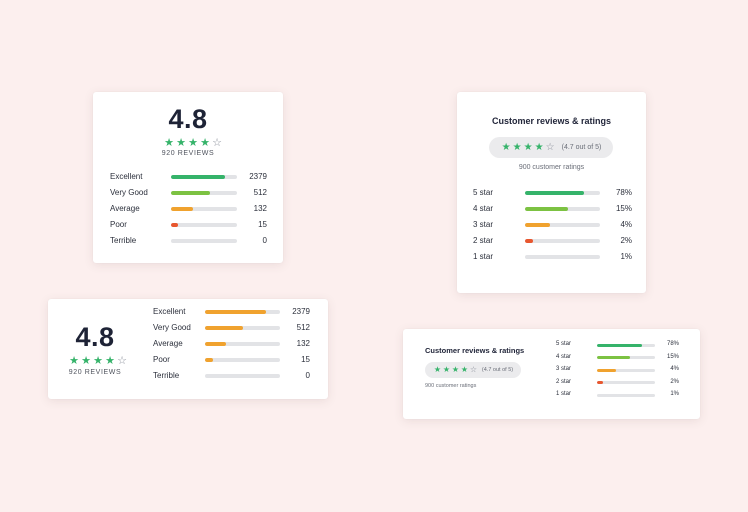 Image resolution: width=748 pixels, height=512 pixels. Describe the element at coordinates (674, 394) in the screenshot. I see `rating-row-count: 1%` at that location.